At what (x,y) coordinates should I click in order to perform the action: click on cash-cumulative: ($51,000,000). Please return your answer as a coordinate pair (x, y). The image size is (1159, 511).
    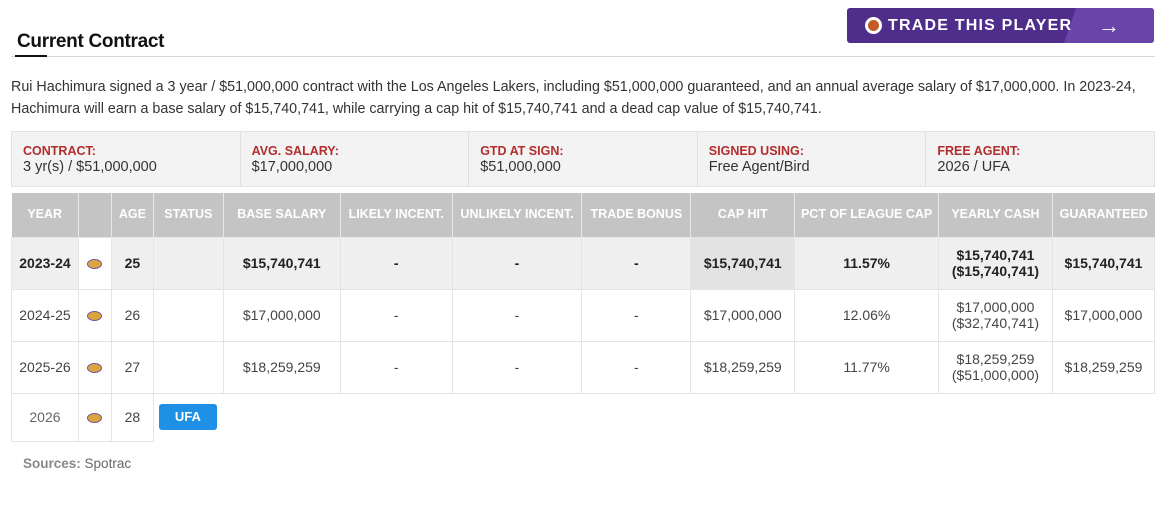
    Looking at the image, I should click on (995, 375).